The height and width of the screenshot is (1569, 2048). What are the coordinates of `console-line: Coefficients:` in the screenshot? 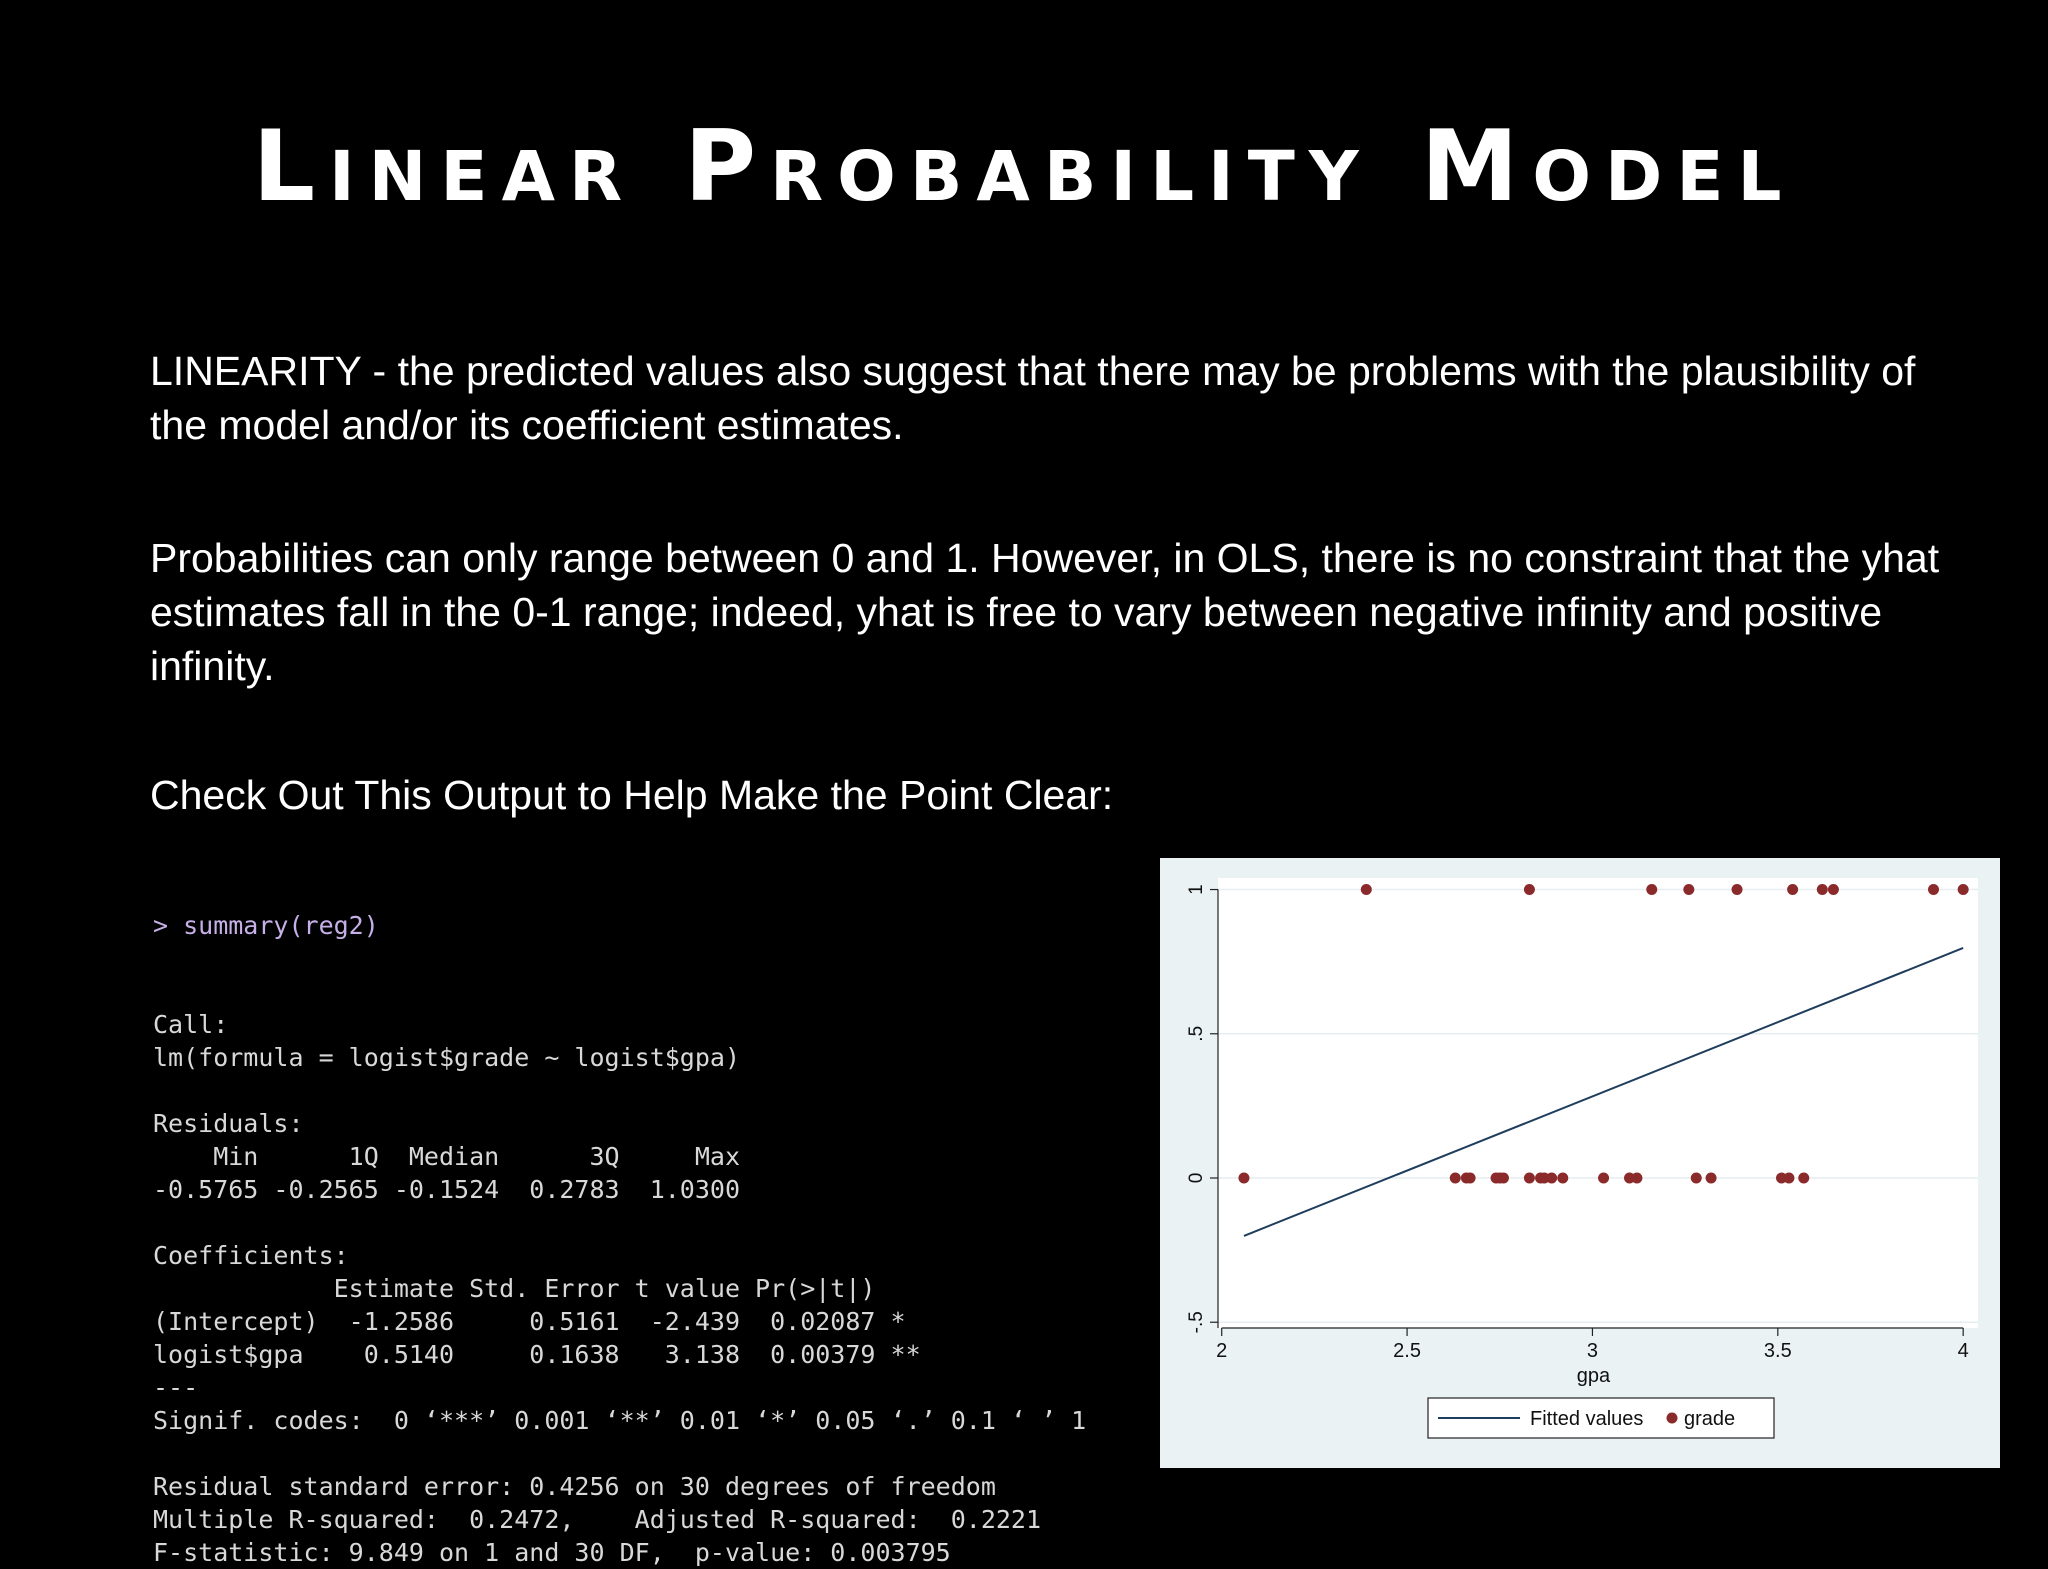 It's located at (251, 1255).